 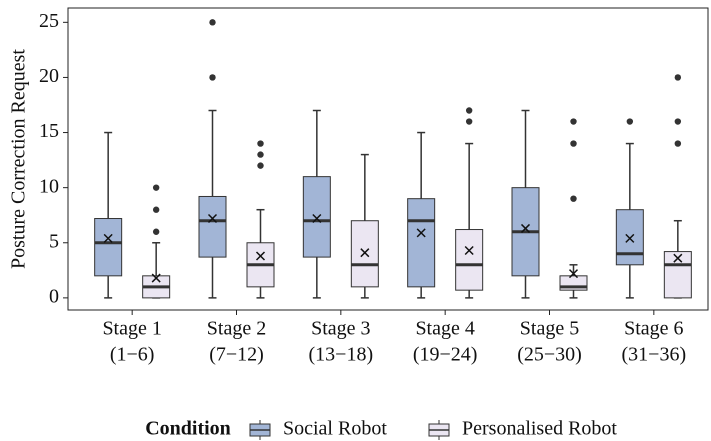 I want to click on y-tick-label: 20, so click(x=49, y=76).